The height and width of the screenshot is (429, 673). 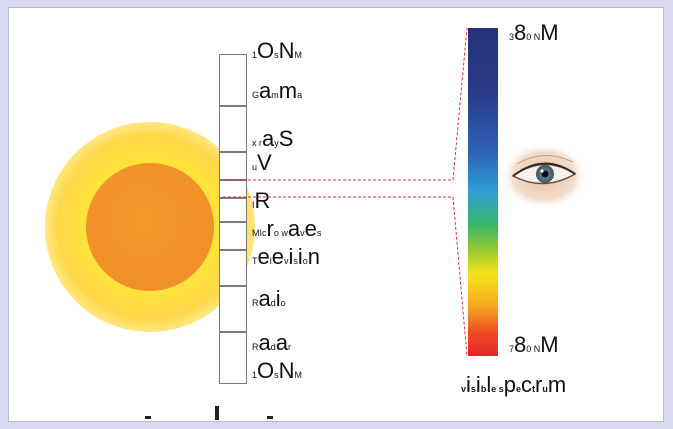 I want to click on label-glyph: y, so click(x=276, y=143).